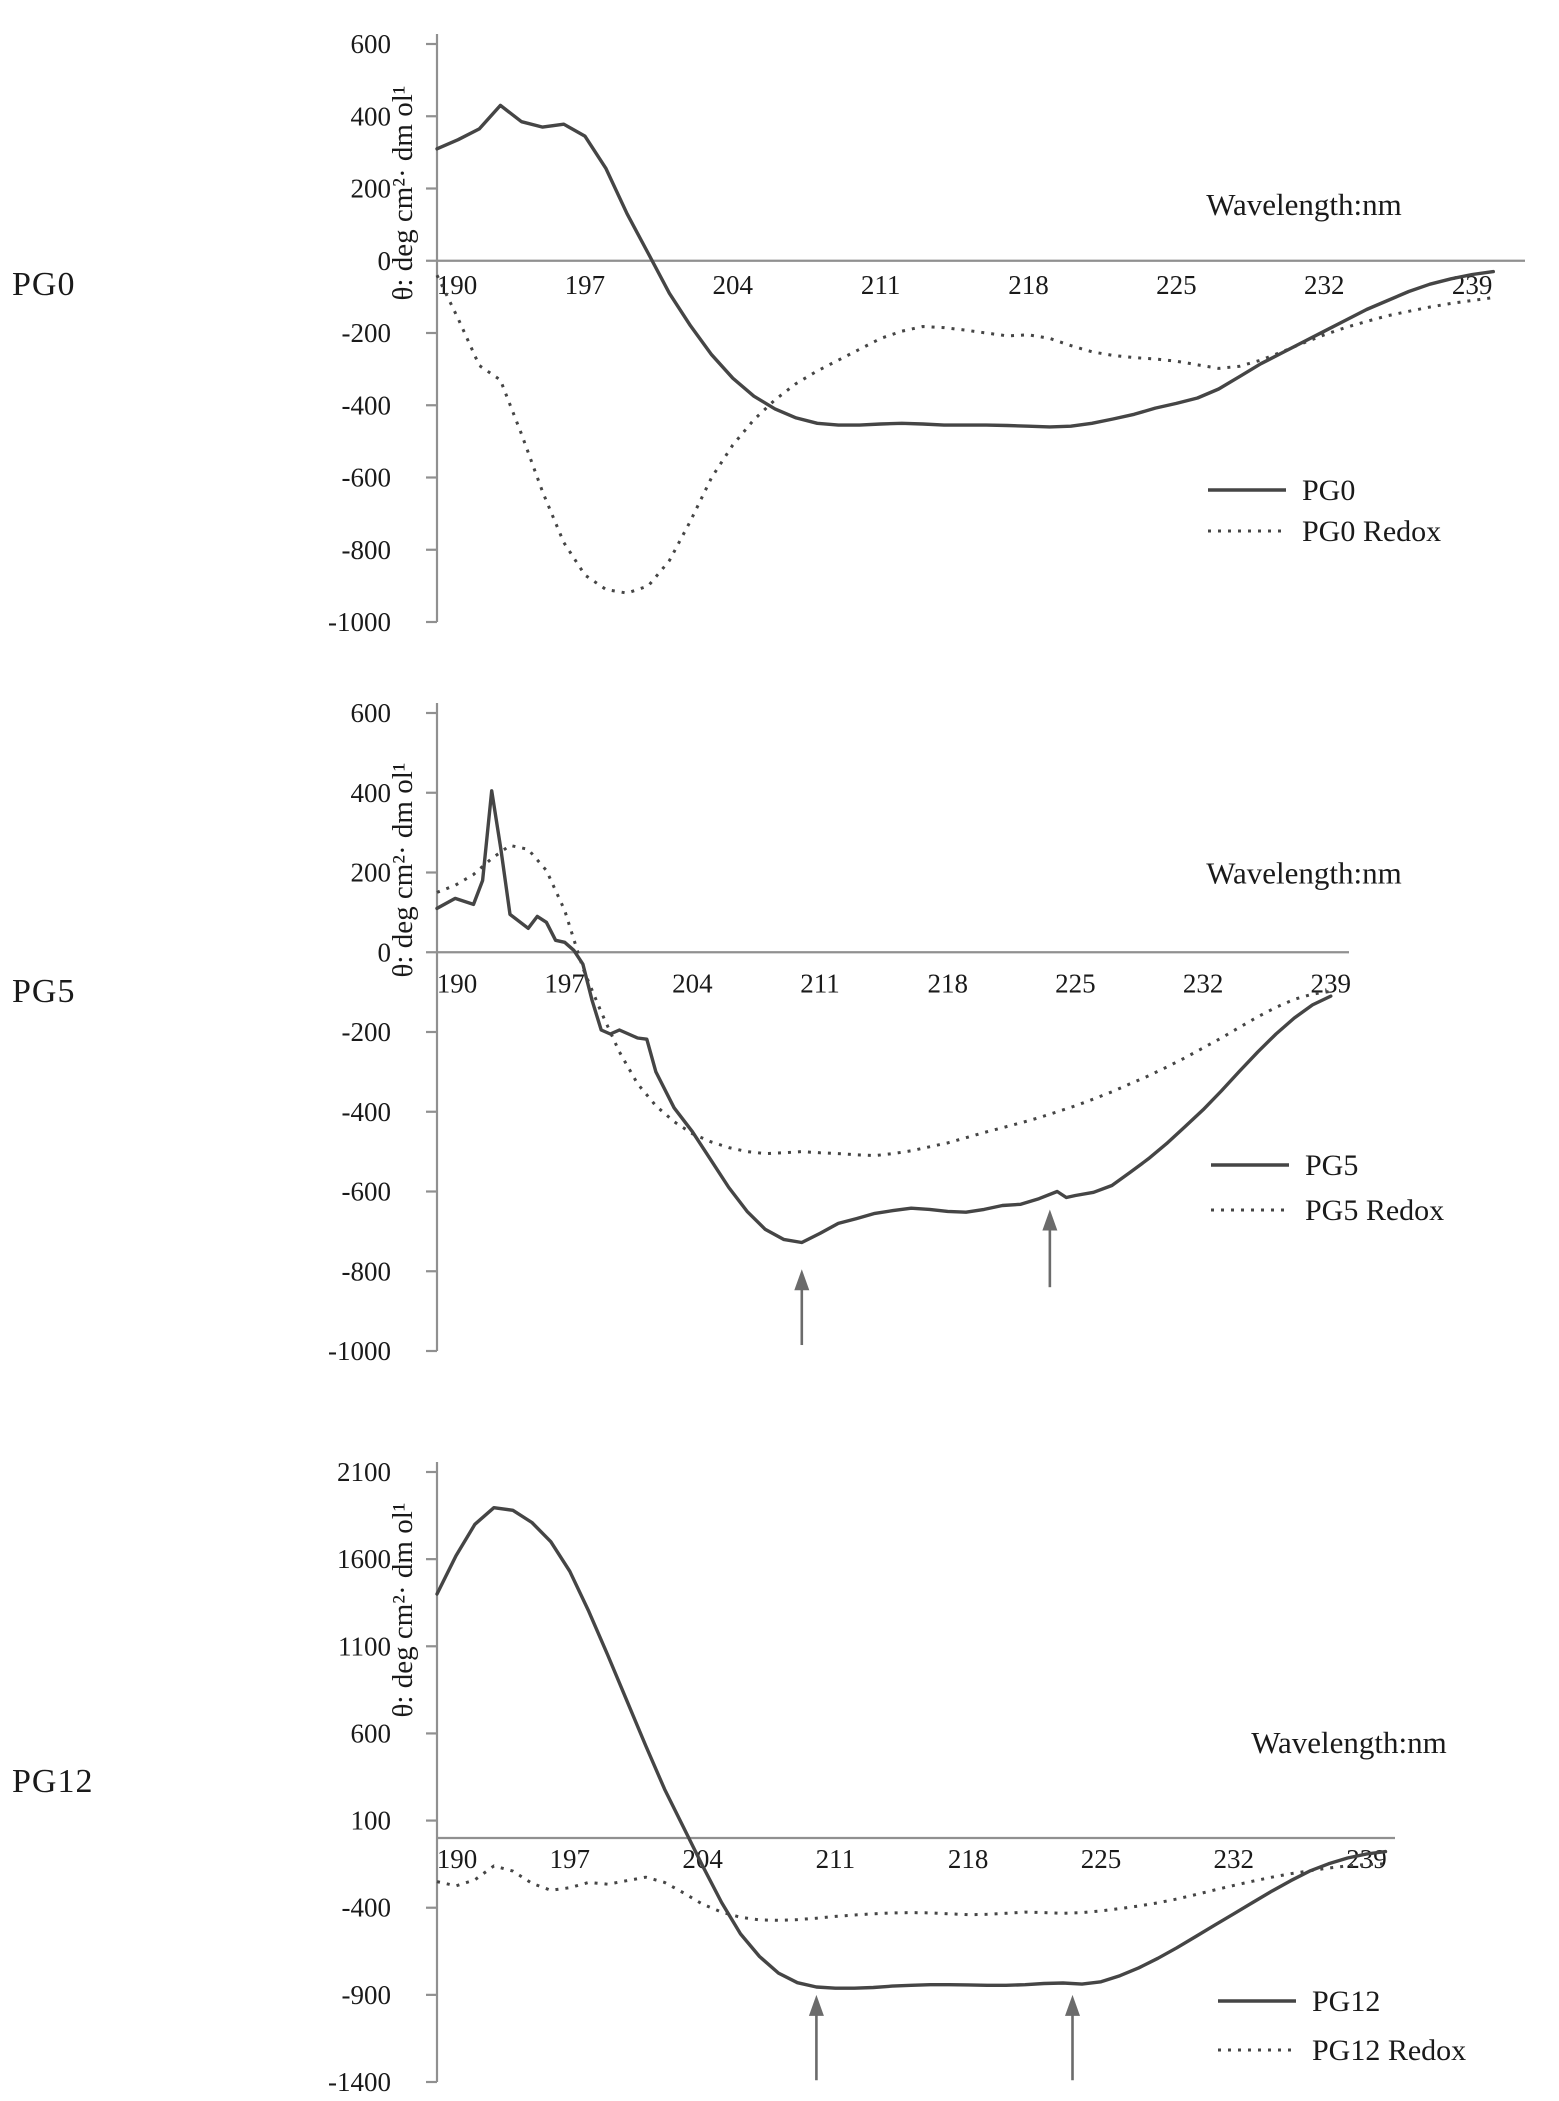  What do you see at coordinates (1374, 1210) in the screenshot?
I see `legend-label: PG5 Redox` at bounding box center [1374, 1210].